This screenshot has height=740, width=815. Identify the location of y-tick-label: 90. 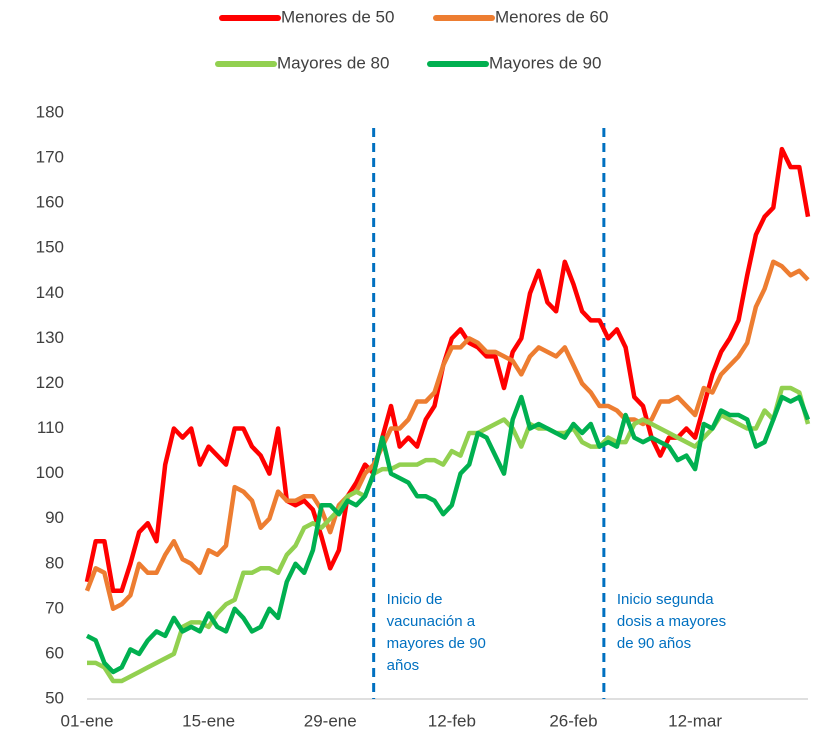
(54, 517).